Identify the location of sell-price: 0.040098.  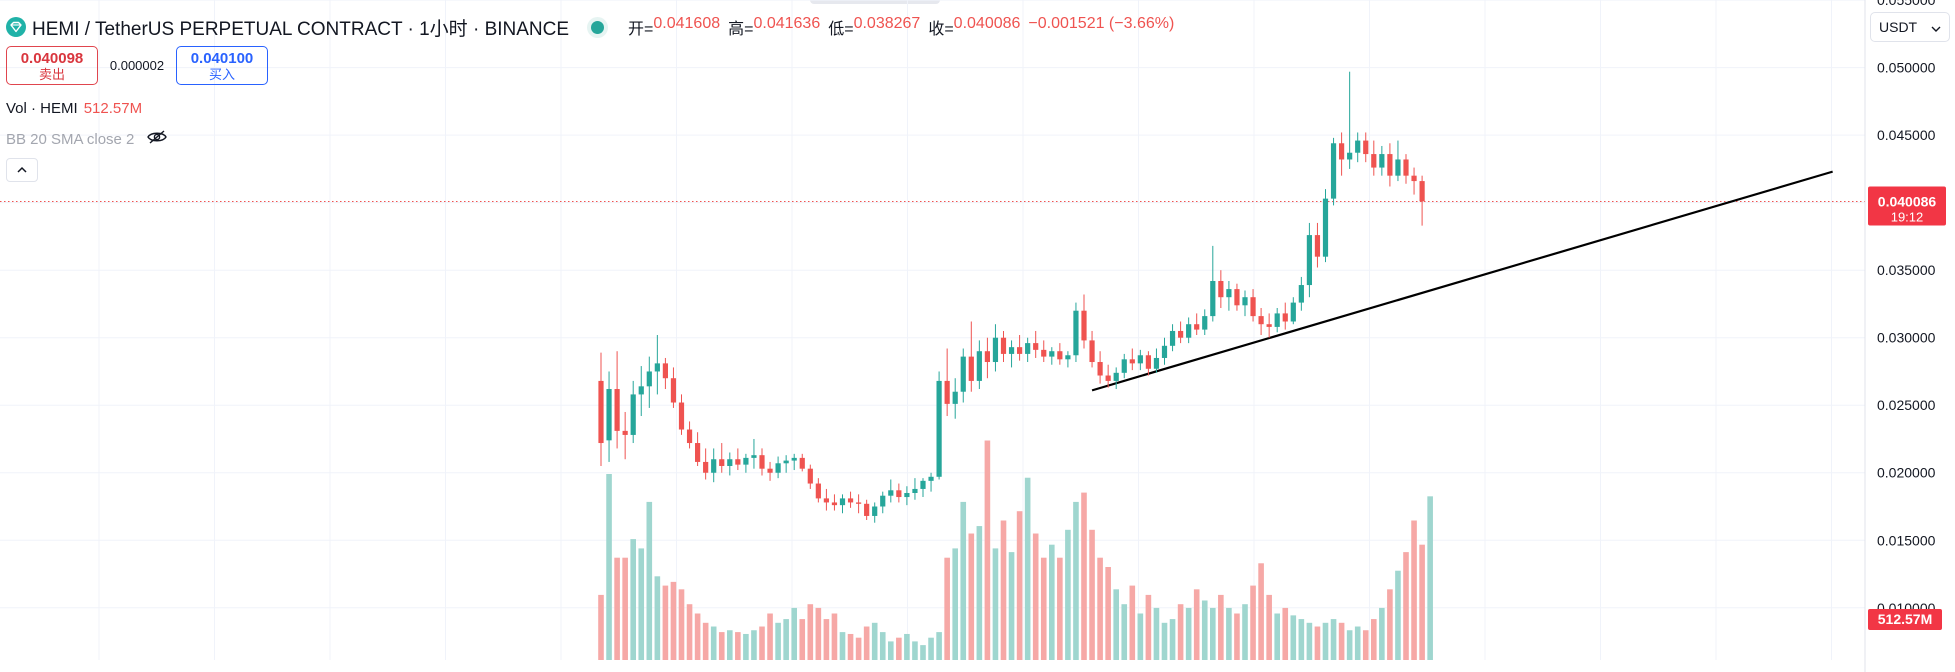
(52, 58).